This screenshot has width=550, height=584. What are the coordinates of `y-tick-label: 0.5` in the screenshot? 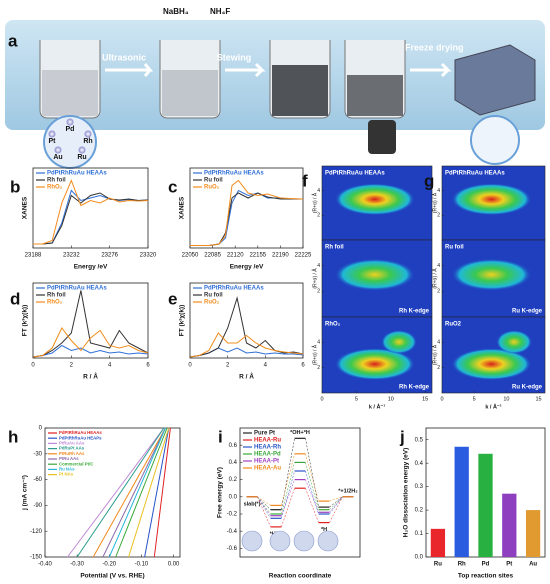 It's located at (419, 440).